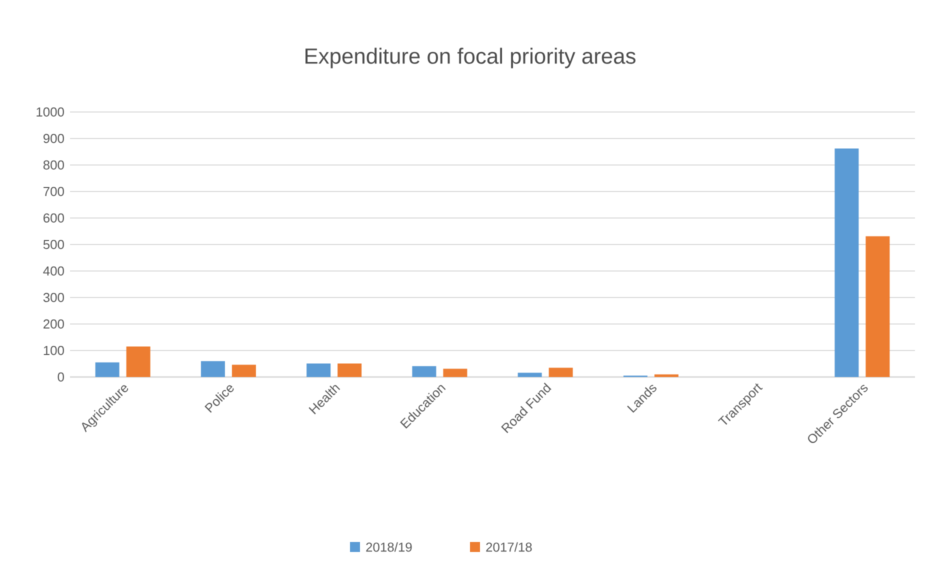  Describe the element at coordinates (53, 139) in the screenshot. I see `y-tick-label: 900` at that location.